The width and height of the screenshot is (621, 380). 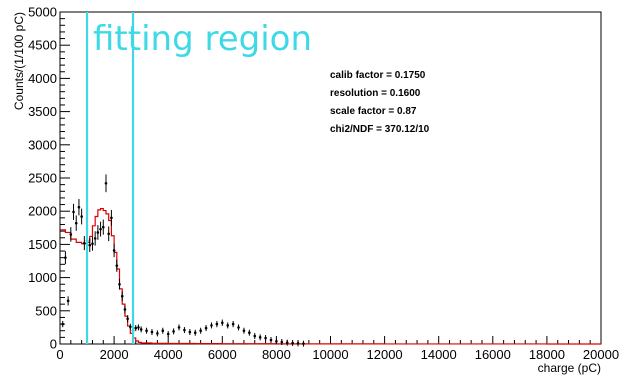 What do you see at coordinates (547, 354) in the screenshot?
I see `x-tick-label: 18000` at bounding box center [547, 354].